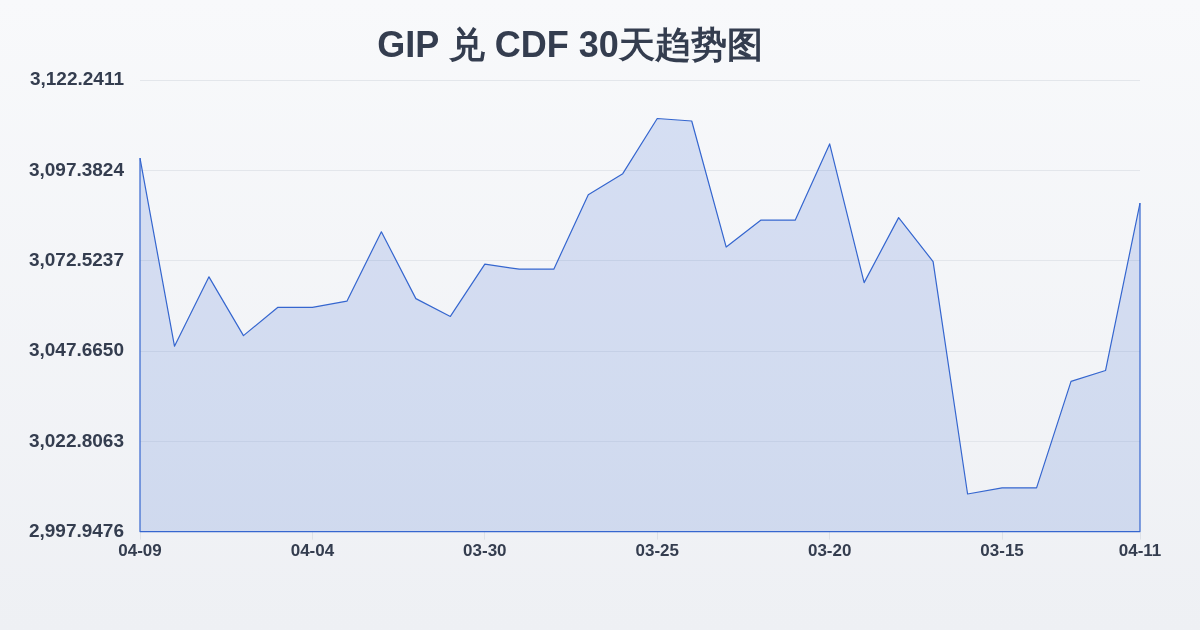 This screenshot has width=1200, height=630. Describe the element at coordinates (76, 440) in the screenshot. I see `y-tick-label: 3,022.8063` at that location.